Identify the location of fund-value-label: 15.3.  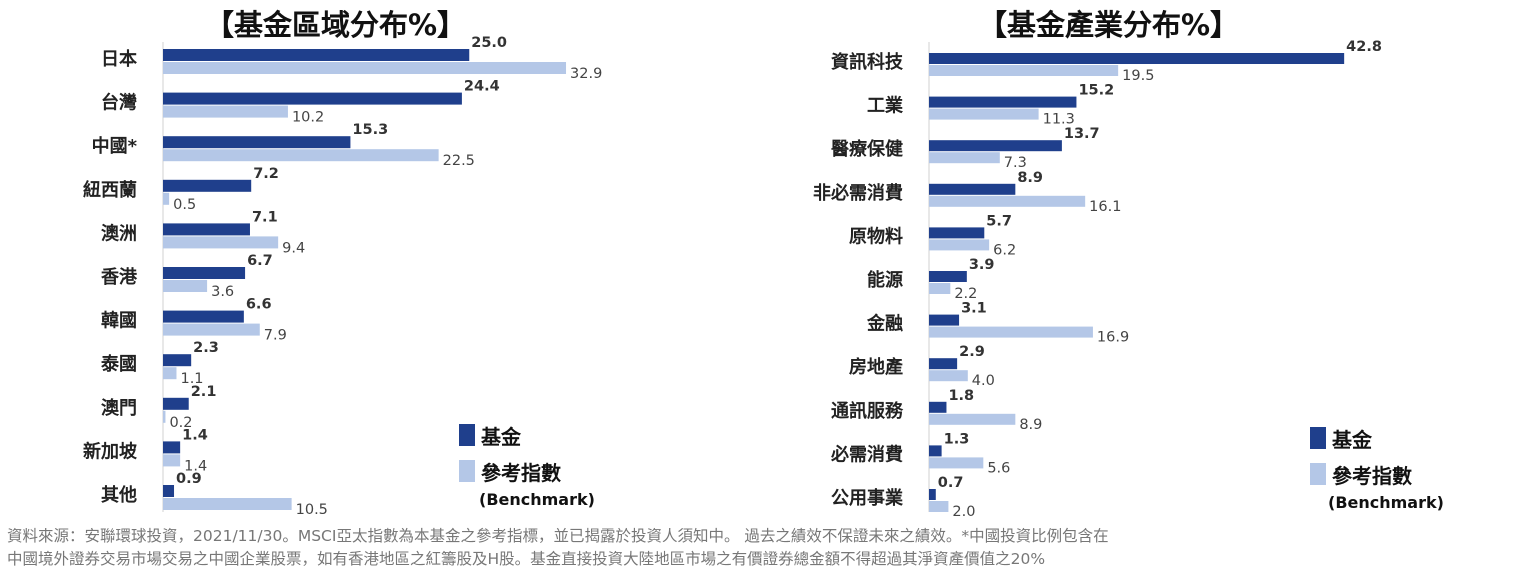
(370, 130).